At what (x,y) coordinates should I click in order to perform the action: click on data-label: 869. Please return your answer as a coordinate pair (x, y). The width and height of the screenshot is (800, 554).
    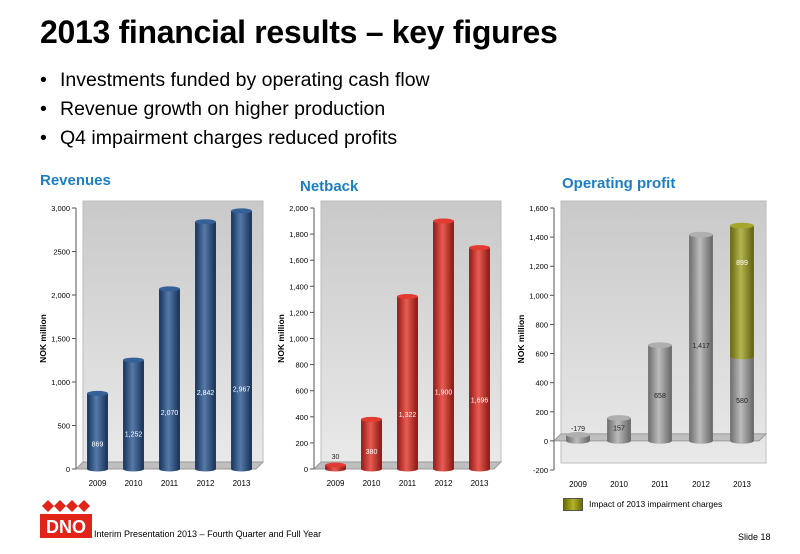
    Looking at the image, I should click on (98, 444).